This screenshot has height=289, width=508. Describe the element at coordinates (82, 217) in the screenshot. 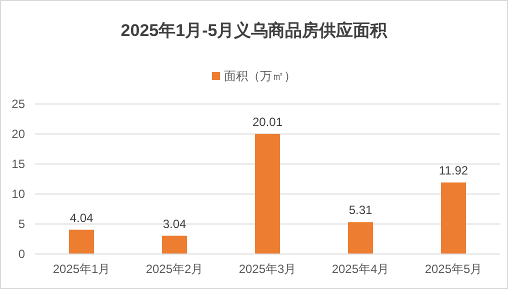

I see `data-label: 4.04` at that location.